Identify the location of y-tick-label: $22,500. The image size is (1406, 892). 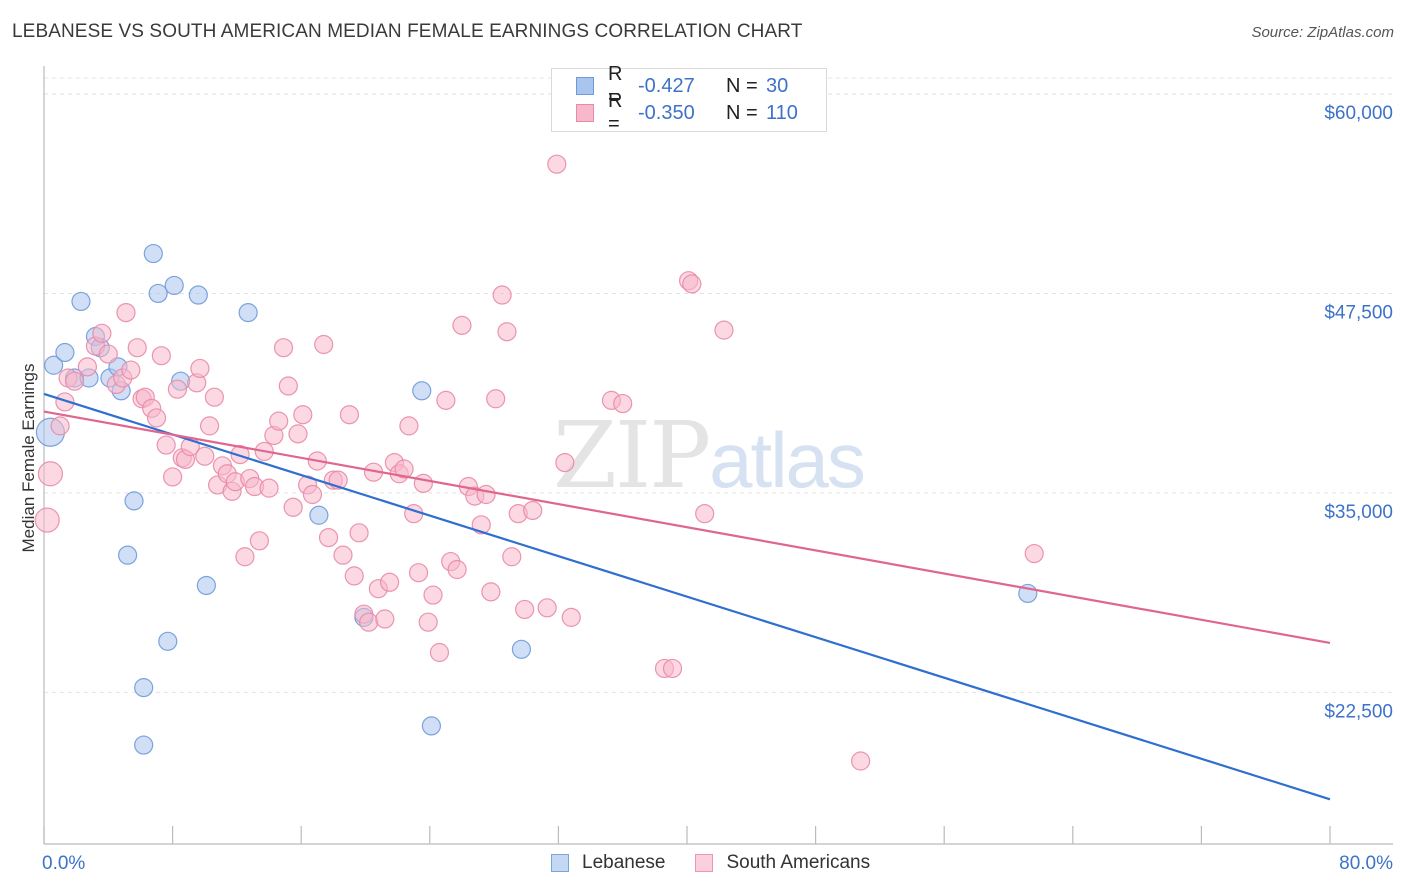
(1358, 711).